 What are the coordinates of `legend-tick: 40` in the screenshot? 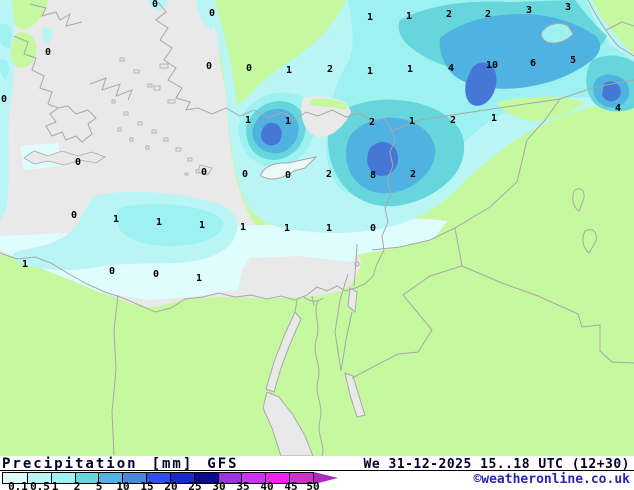 It's located at (267, 485).